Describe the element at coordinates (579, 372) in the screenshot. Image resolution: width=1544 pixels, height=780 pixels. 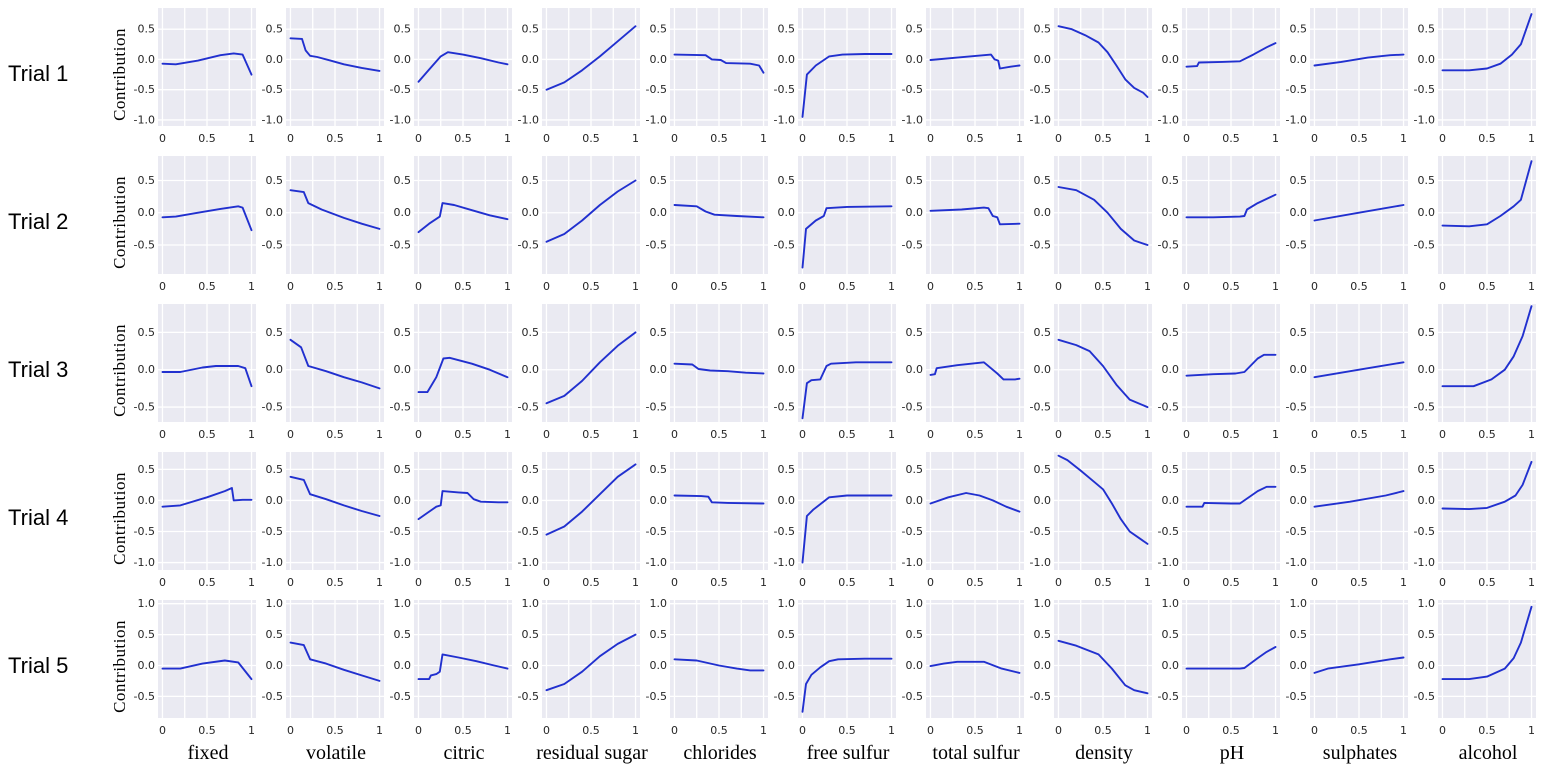
I see `subplot-trial-3-residual-sugar: 0.5 0.0 -0.5 0 0.5 1` at that location.